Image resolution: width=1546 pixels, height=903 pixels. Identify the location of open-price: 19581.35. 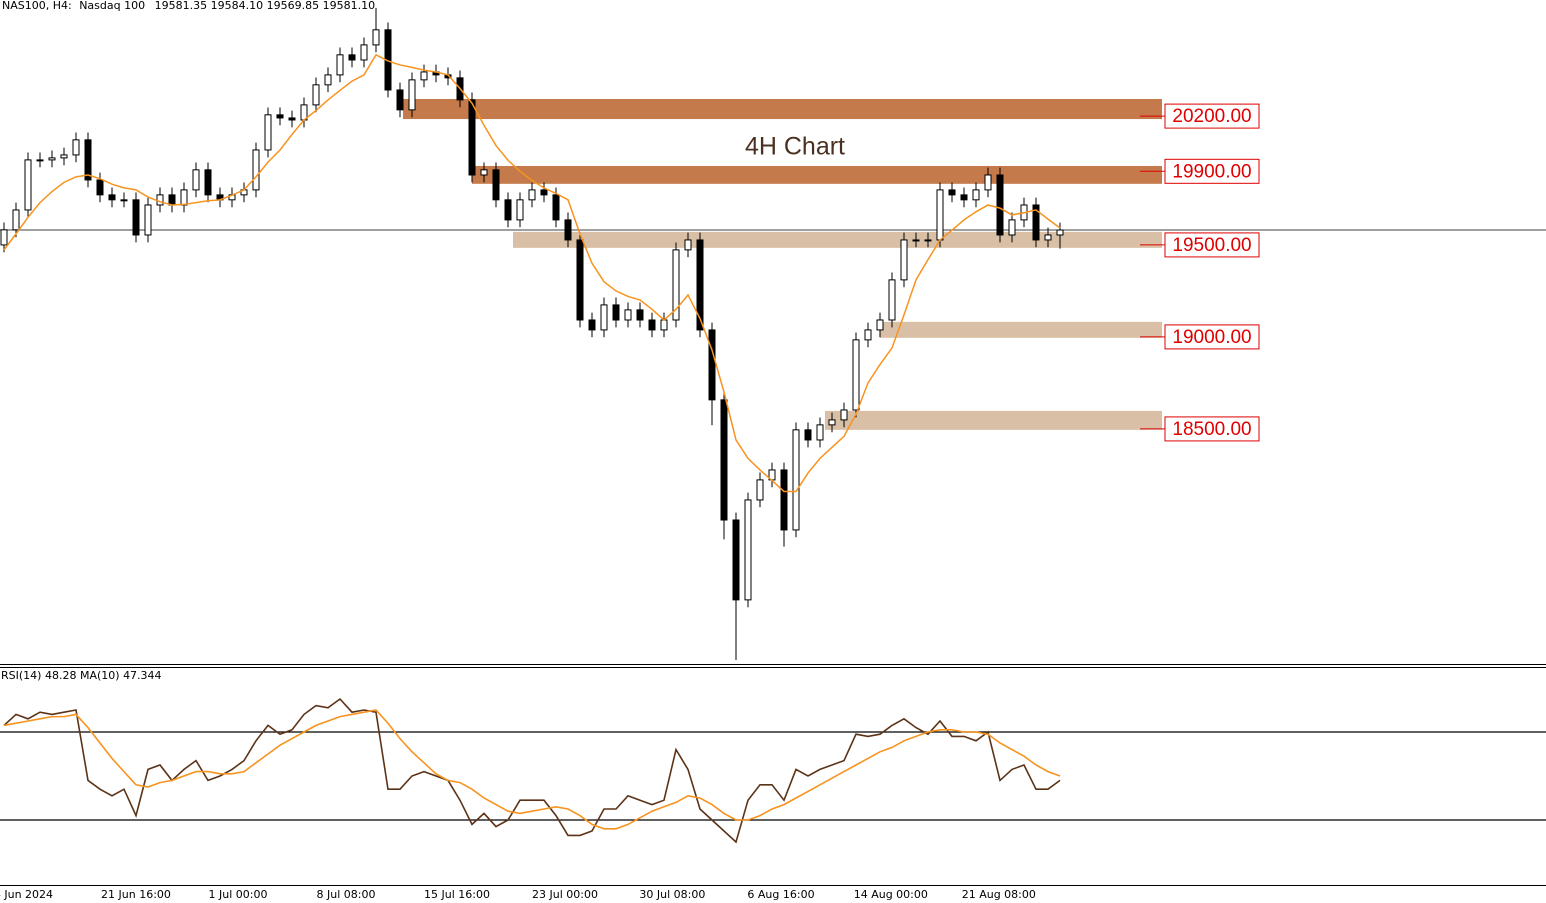
(181, 6).